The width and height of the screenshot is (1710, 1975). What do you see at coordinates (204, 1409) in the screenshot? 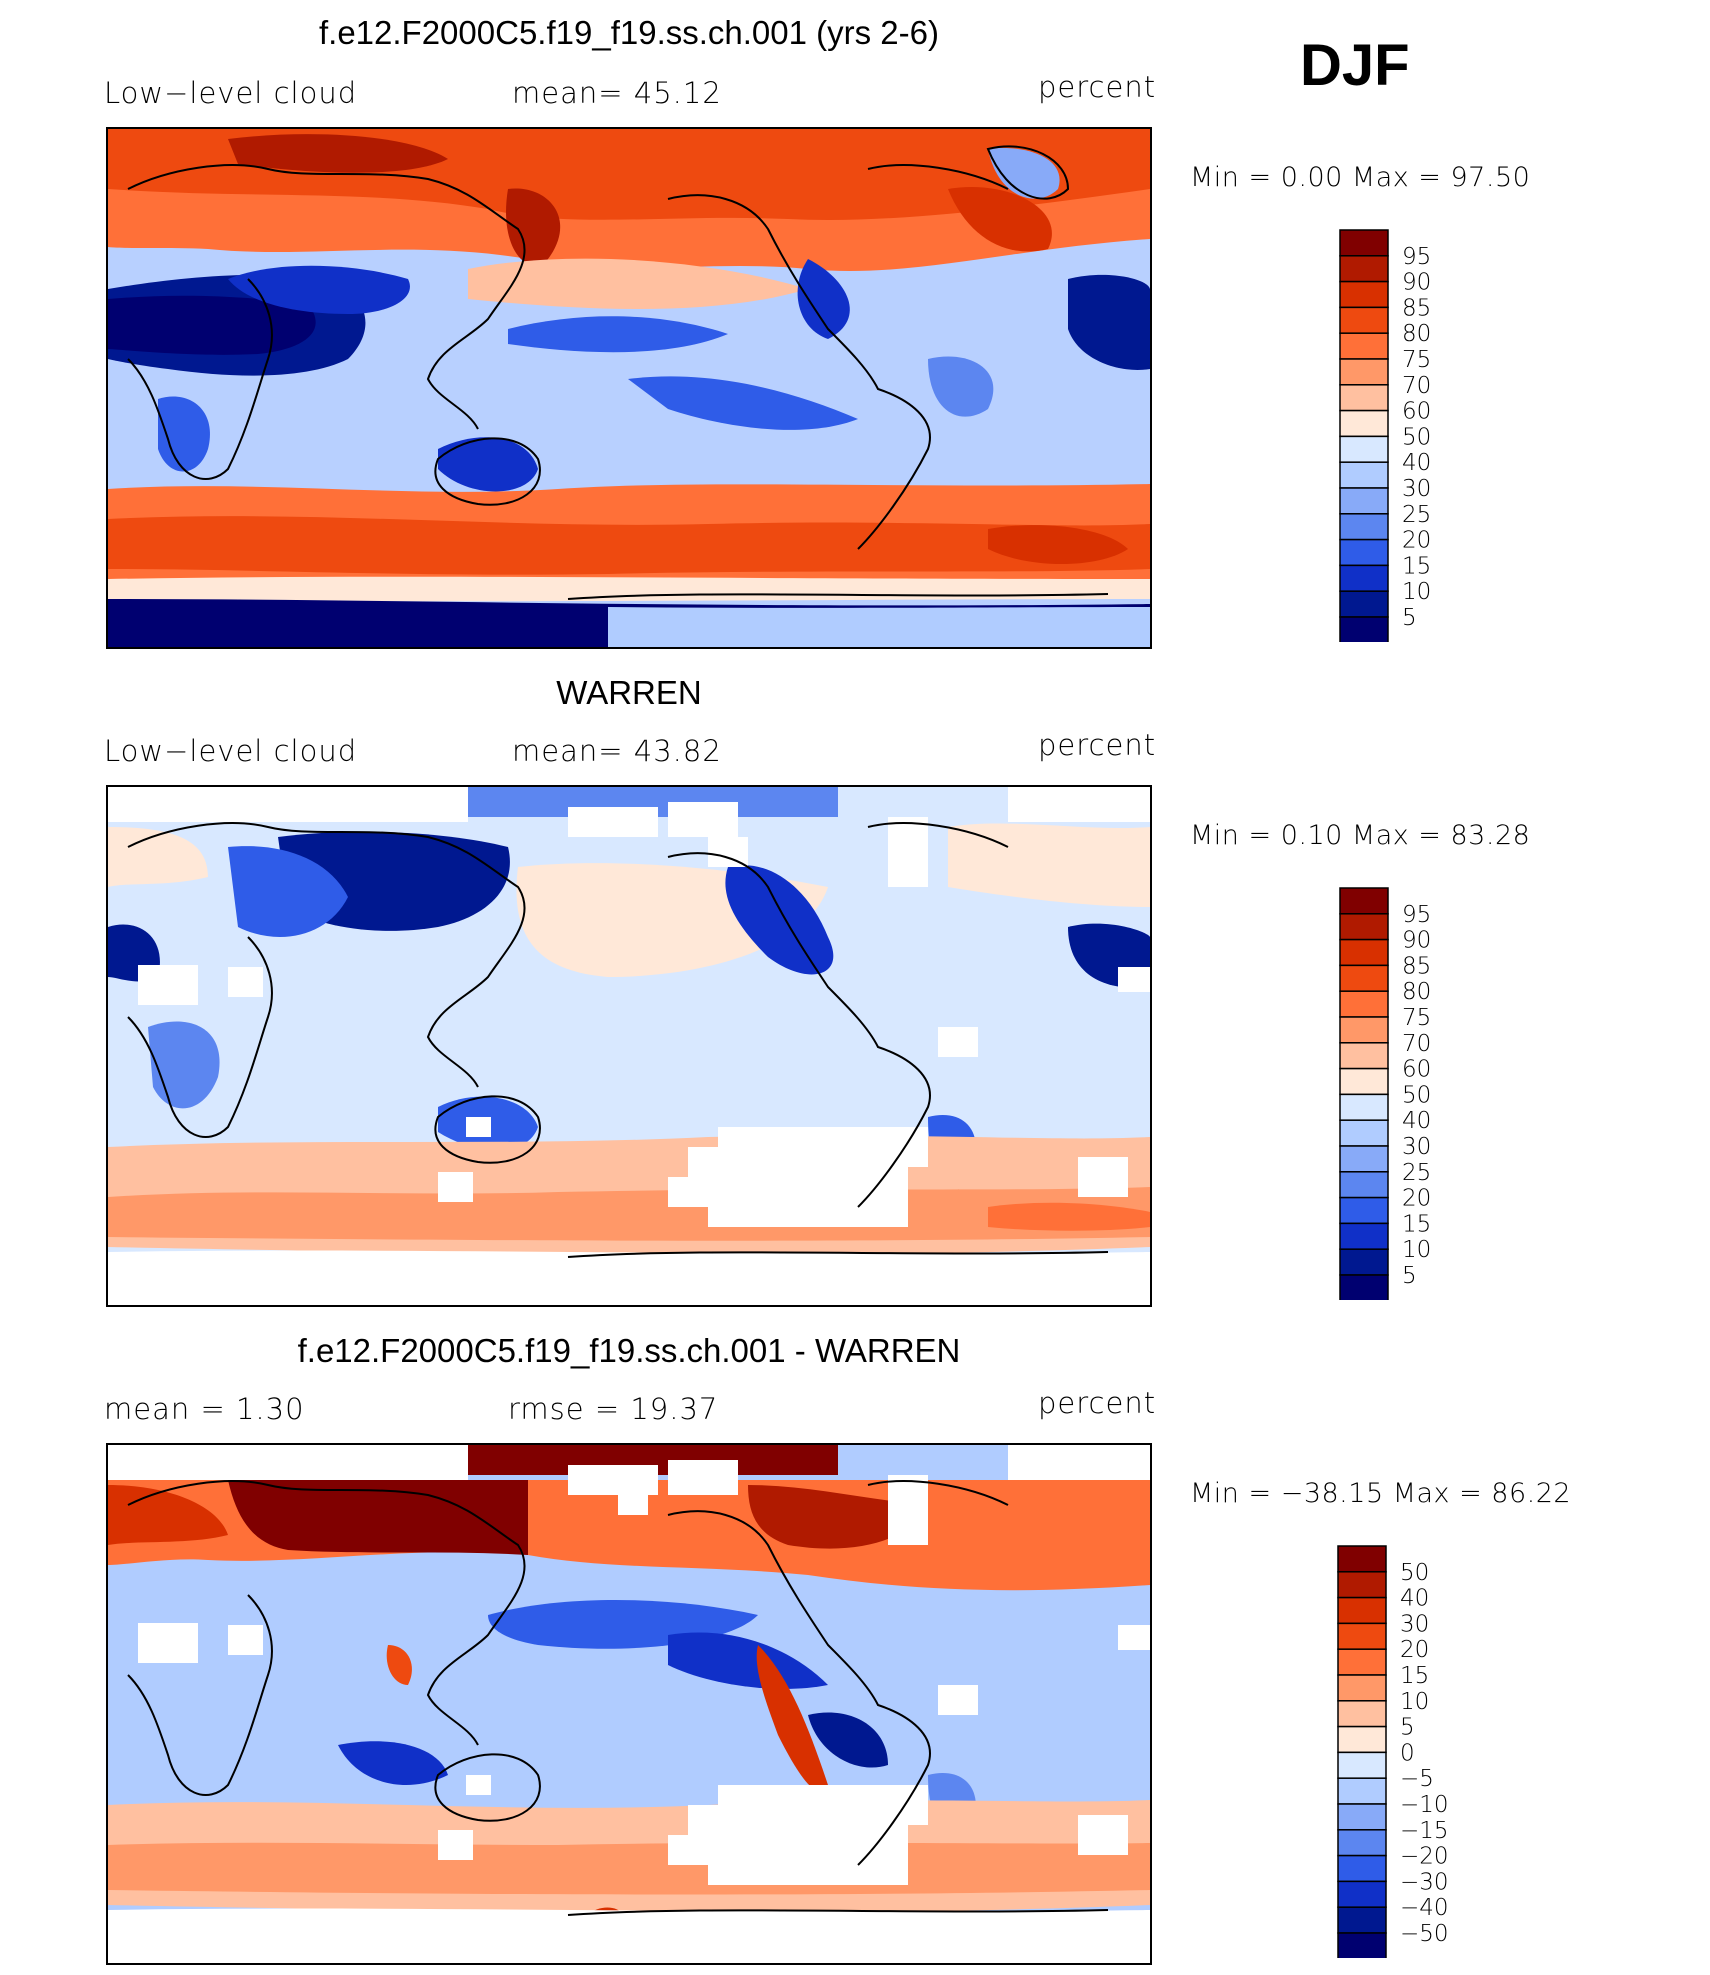
I see `panel3-mean-label: mean = 1.30` at bounding box center [204, 1409].